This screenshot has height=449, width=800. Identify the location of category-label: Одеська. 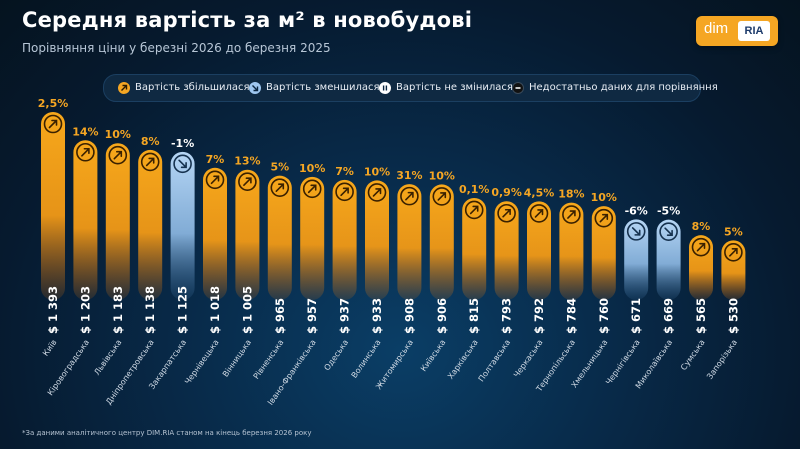
(336, 355).